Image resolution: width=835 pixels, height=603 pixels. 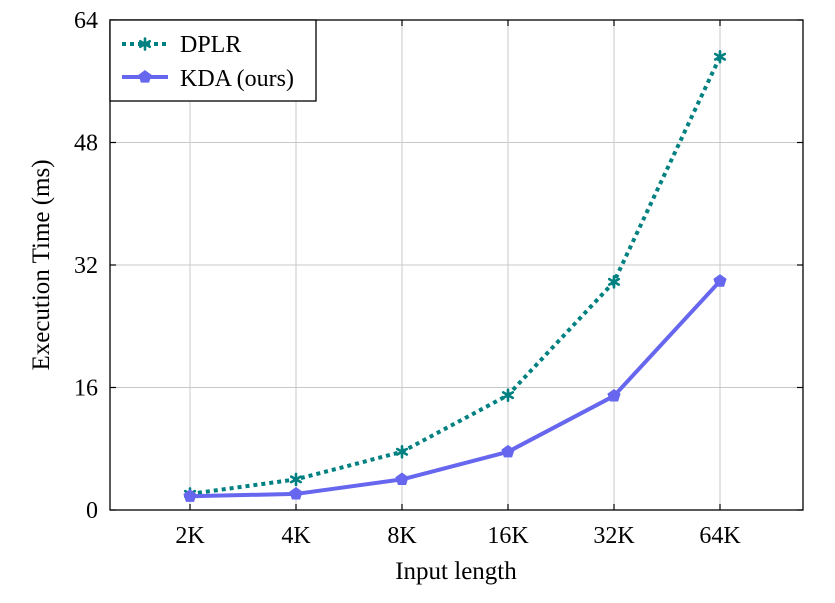 I want to click on y-tick-labels: 0 16 32 48 64, so click(x=86, y=266).